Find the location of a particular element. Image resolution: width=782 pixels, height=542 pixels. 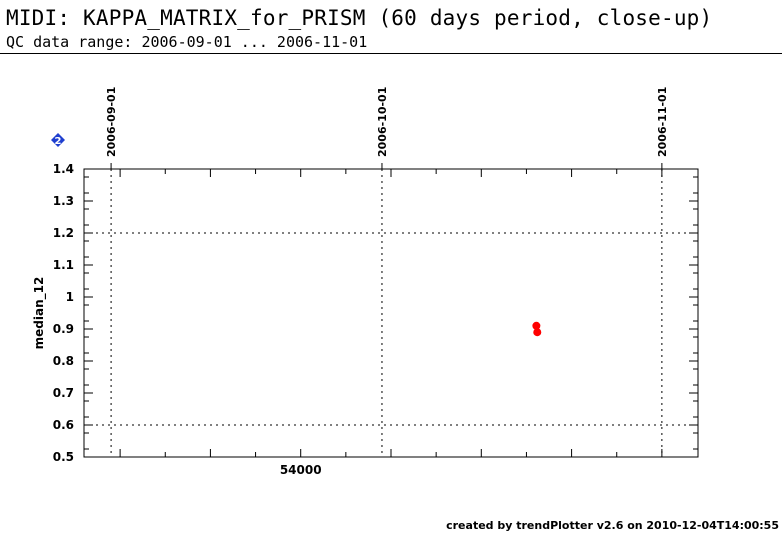

y-tick-label-0: 0.5 is located at coordinates (63, 457).